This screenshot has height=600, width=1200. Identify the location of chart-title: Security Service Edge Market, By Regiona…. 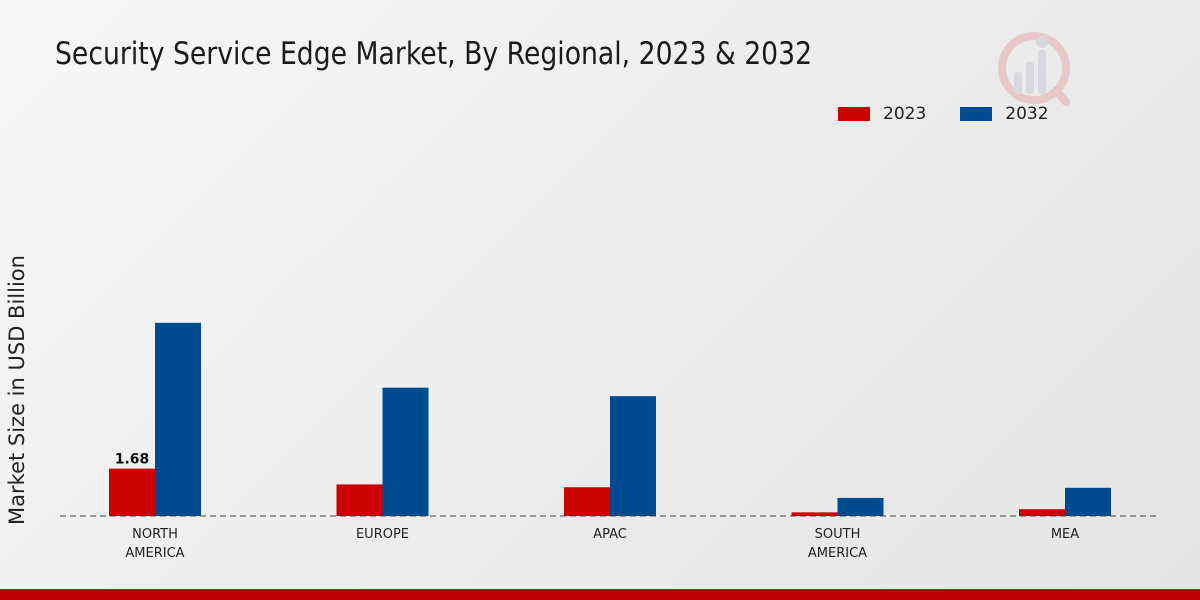
(434, 54).